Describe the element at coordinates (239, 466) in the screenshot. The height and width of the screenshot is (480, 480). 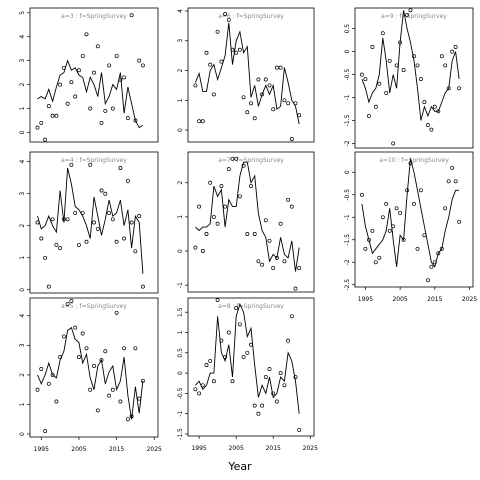
I see `x-axis-label: Year` at that location.